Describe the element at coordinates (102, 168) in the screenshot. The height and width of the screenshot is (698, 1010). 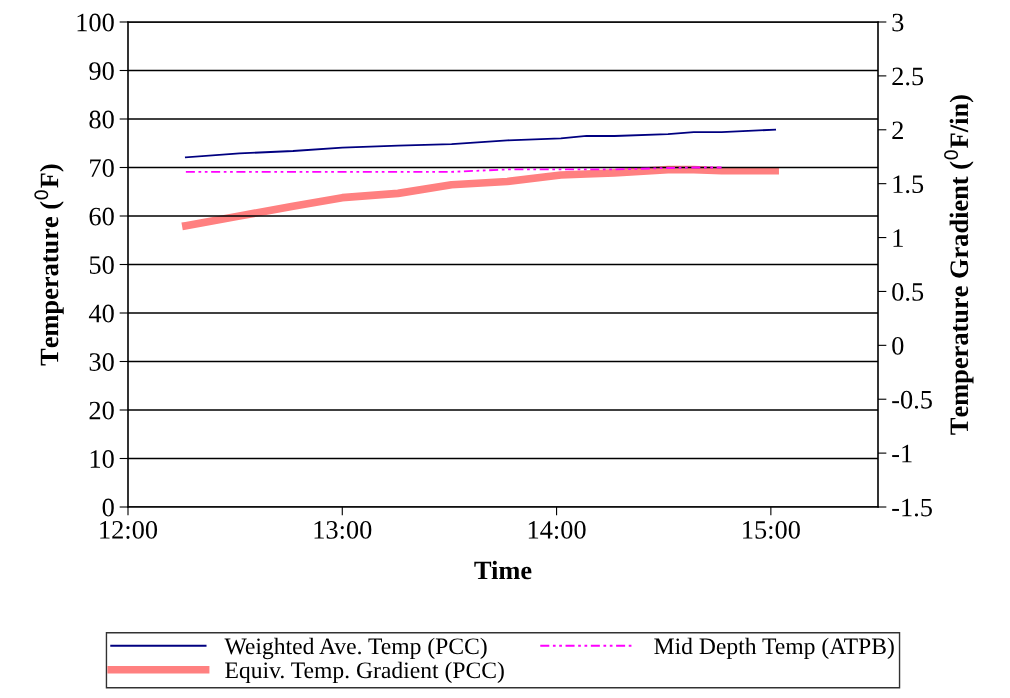
I see `y-tick-label: 70` at that location.